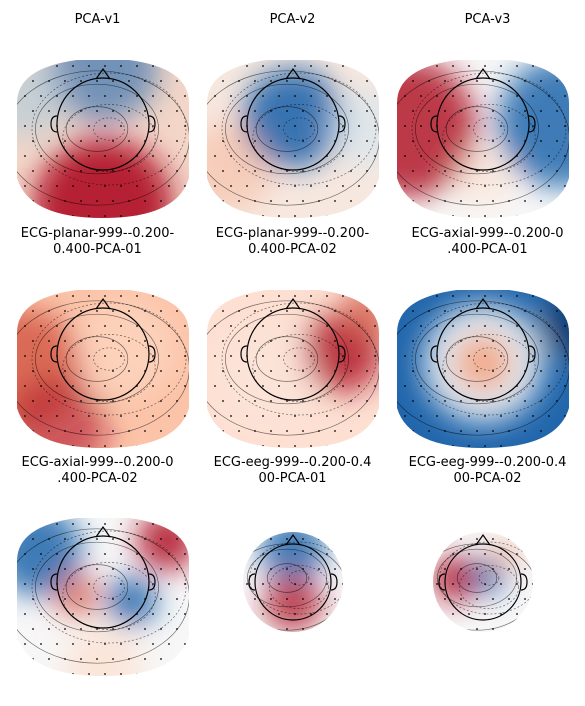  Describe the element at coordinates (487, 19) in the screenshot. I see `panel-title-3: PCA-v3` at that location.